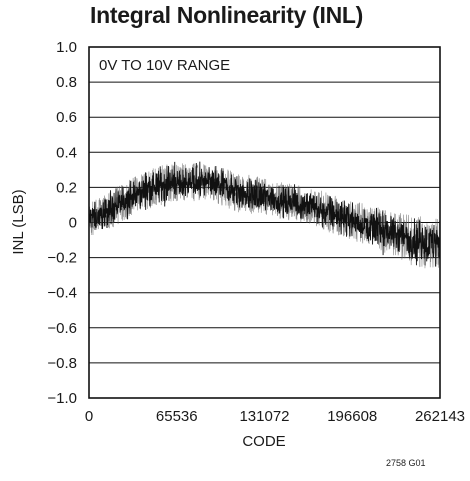  I want to click on y-tick-label: 1.0, so click(66, 47).